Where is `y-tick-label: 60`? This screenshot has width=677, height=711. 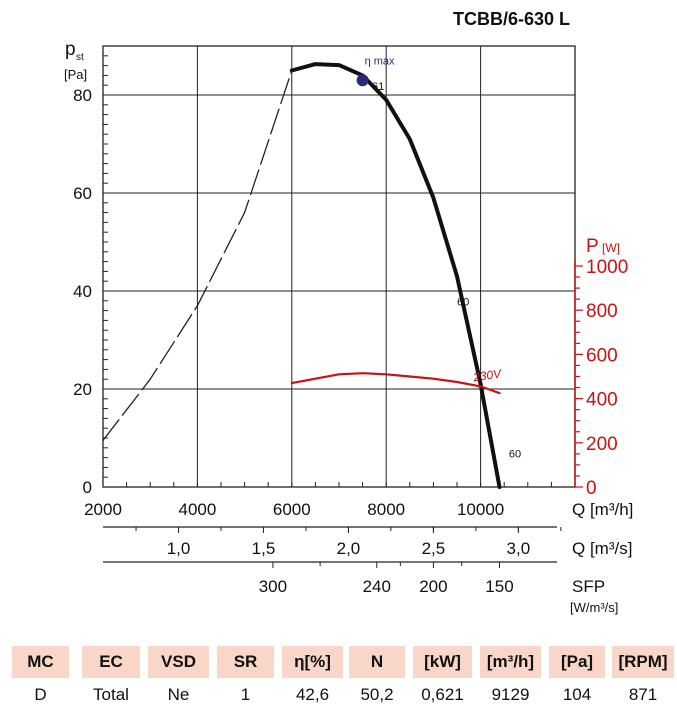 y-tick-label: 60 is located at coordinates (82, 193).